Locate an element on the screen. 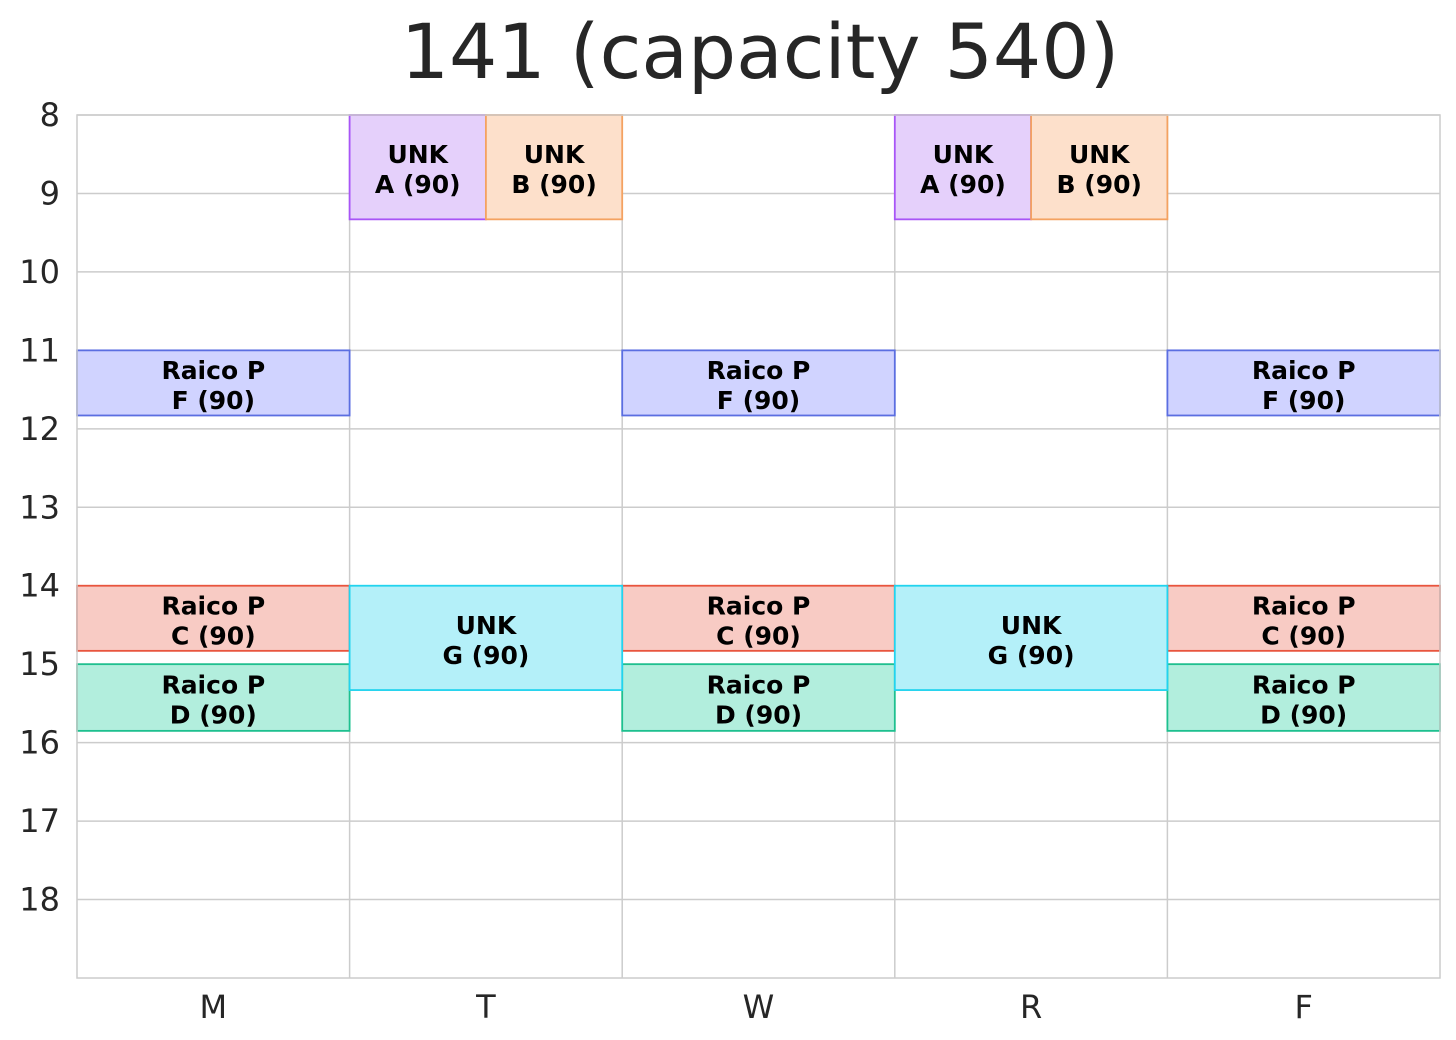 The width and height of the screenshot is (1456, 1040). y-tick-label: 8 is located at coordinates (50, 115).